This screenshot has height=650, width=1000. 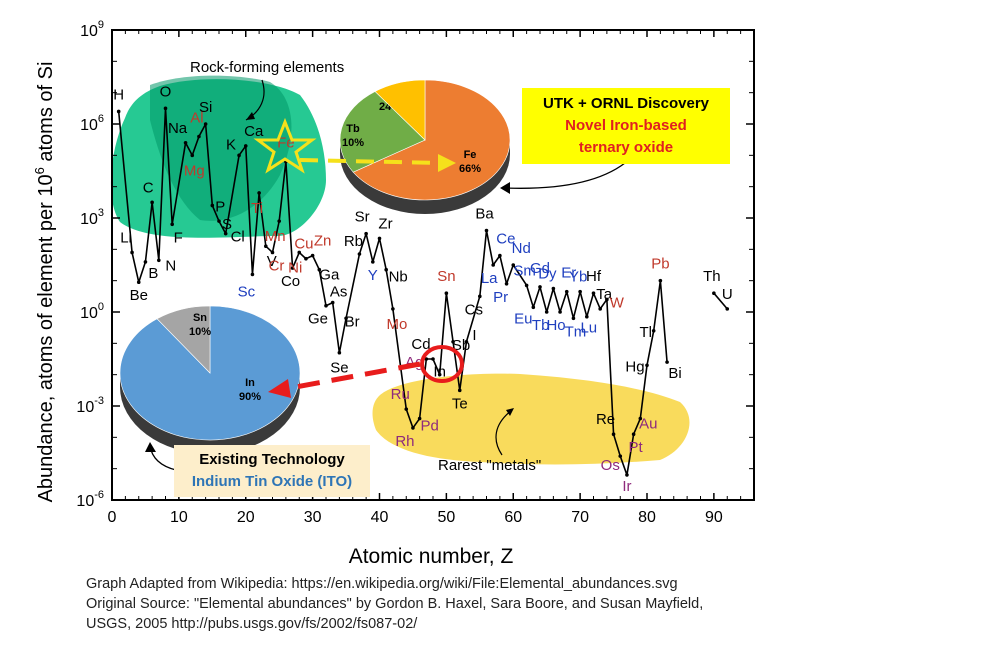 What do you see at coordinates (183, 339) in the screenshot?
I see `pie-slice-sn` at bounding box center [183, 339].